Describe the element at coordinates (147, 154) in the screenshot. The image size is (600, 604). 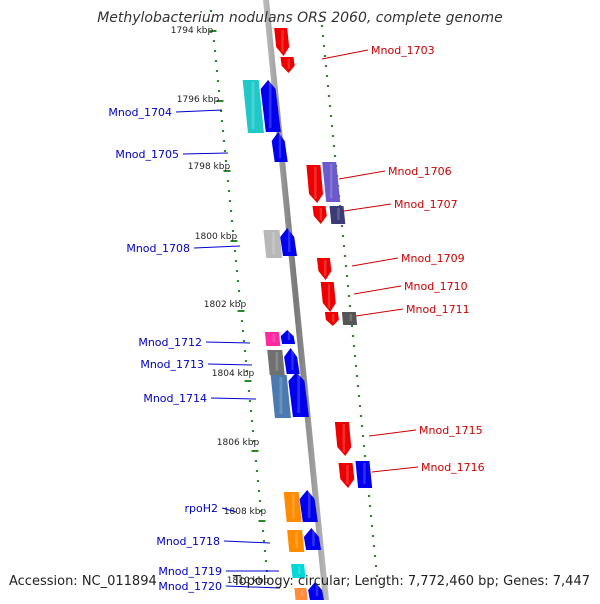
I see `gene-label-forward: Mnod_1705` at that location.